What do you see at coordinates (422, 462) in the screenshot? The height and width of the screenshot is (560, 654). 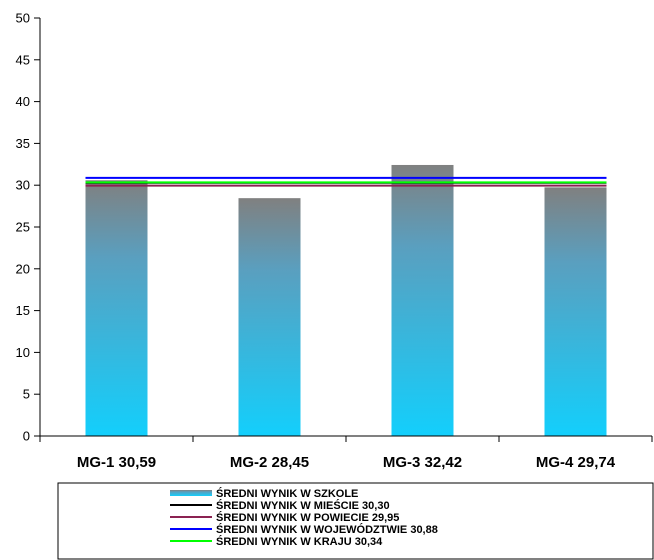 I see `x-category-label: MG-3 32,42` at bounding box center [422, 462].